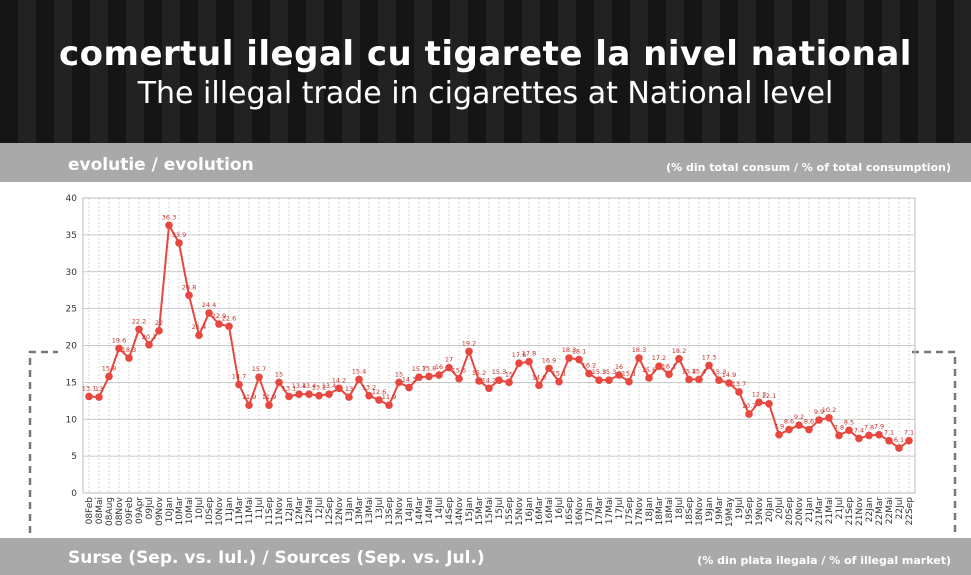 The height and width of the screenshot is (575, 971). I want to click on x-tick-label: 13Mar, so click(360, 511).